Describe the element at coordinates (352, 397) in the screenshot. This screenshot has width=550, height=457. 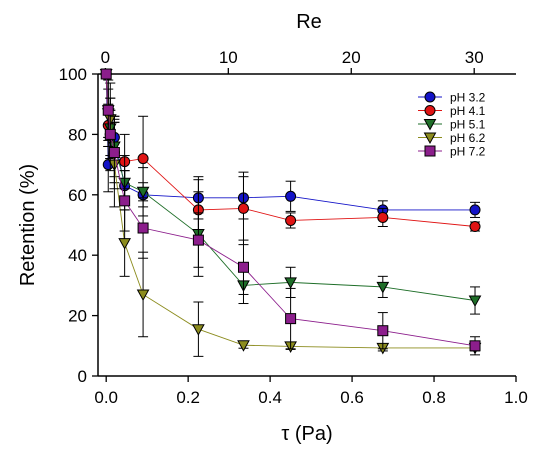
I see `x-tick-label: 0.6` at that location.